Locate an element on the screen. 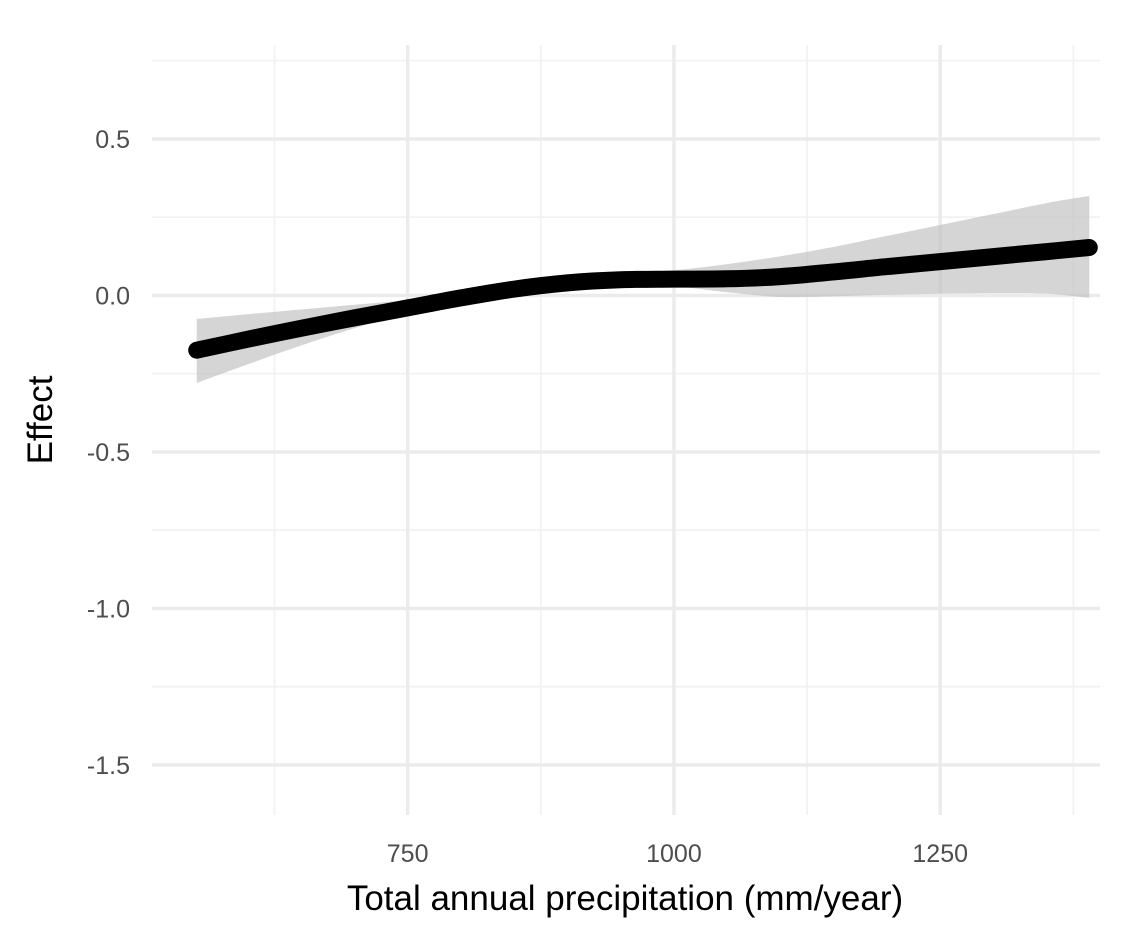 The image size is (1122, 944). x-axis-tick-labels: 750 1000 1250 is located at coordinates (677, 854).